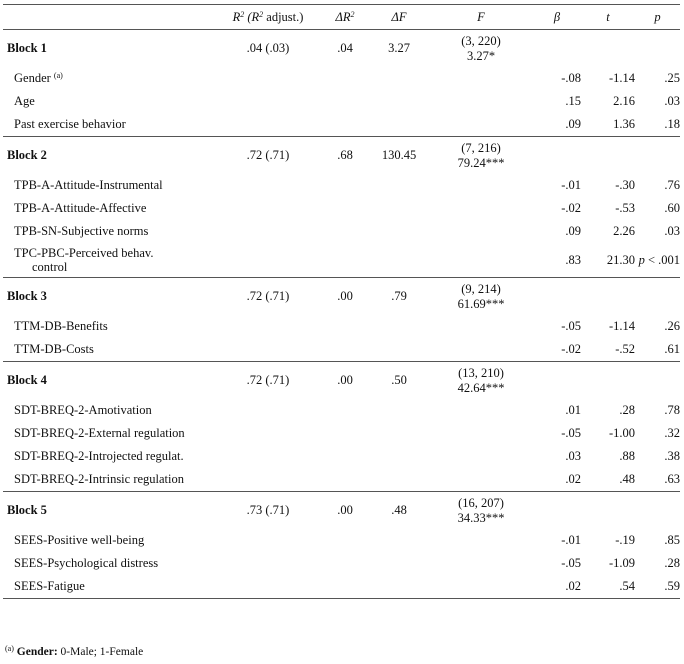 This screenshot has width=684, height=664. What do you see at coordinates (672, 78) in the screenshot?
I see `p-value: .25` at bounding box center [672, 78].